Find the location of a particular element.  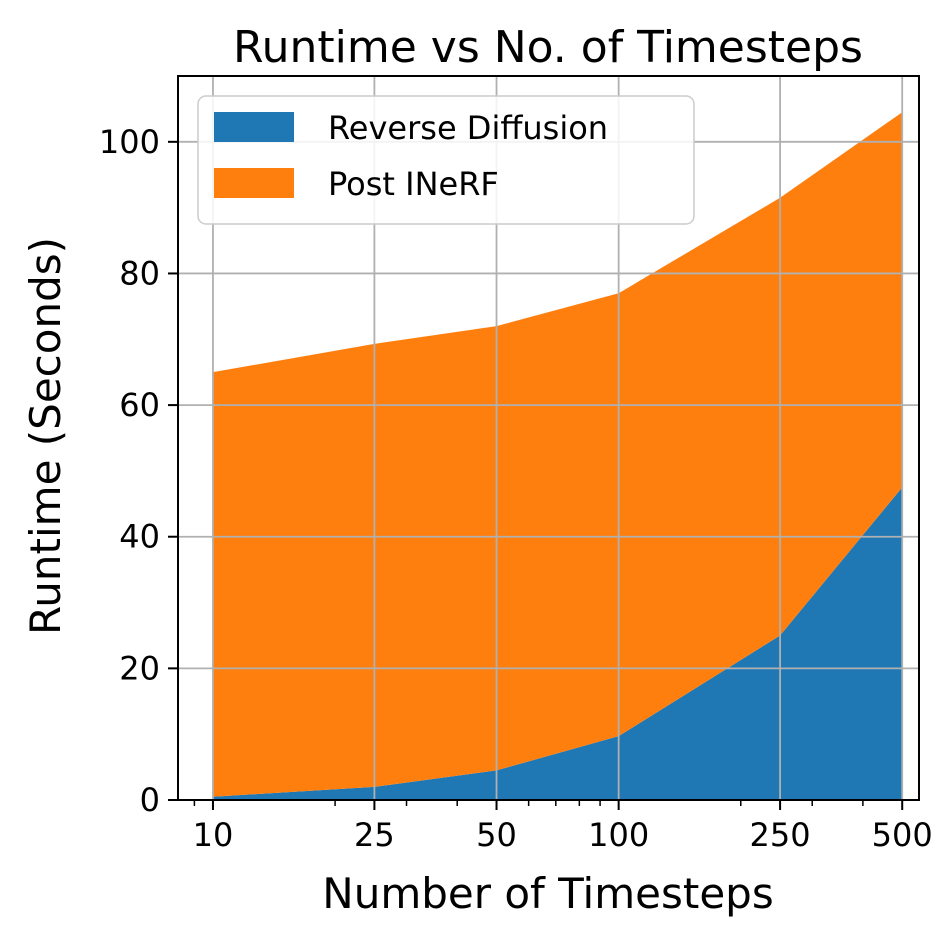

y-tick-label: 20 is located at coordinates (139, 668).